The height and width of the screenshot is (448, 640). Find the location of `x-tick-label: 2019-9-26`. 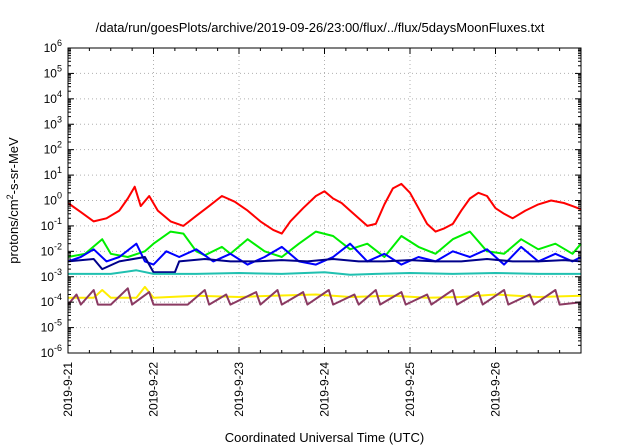

x-tick-label: 2019-9-26 is located at coordinates (496, 389).